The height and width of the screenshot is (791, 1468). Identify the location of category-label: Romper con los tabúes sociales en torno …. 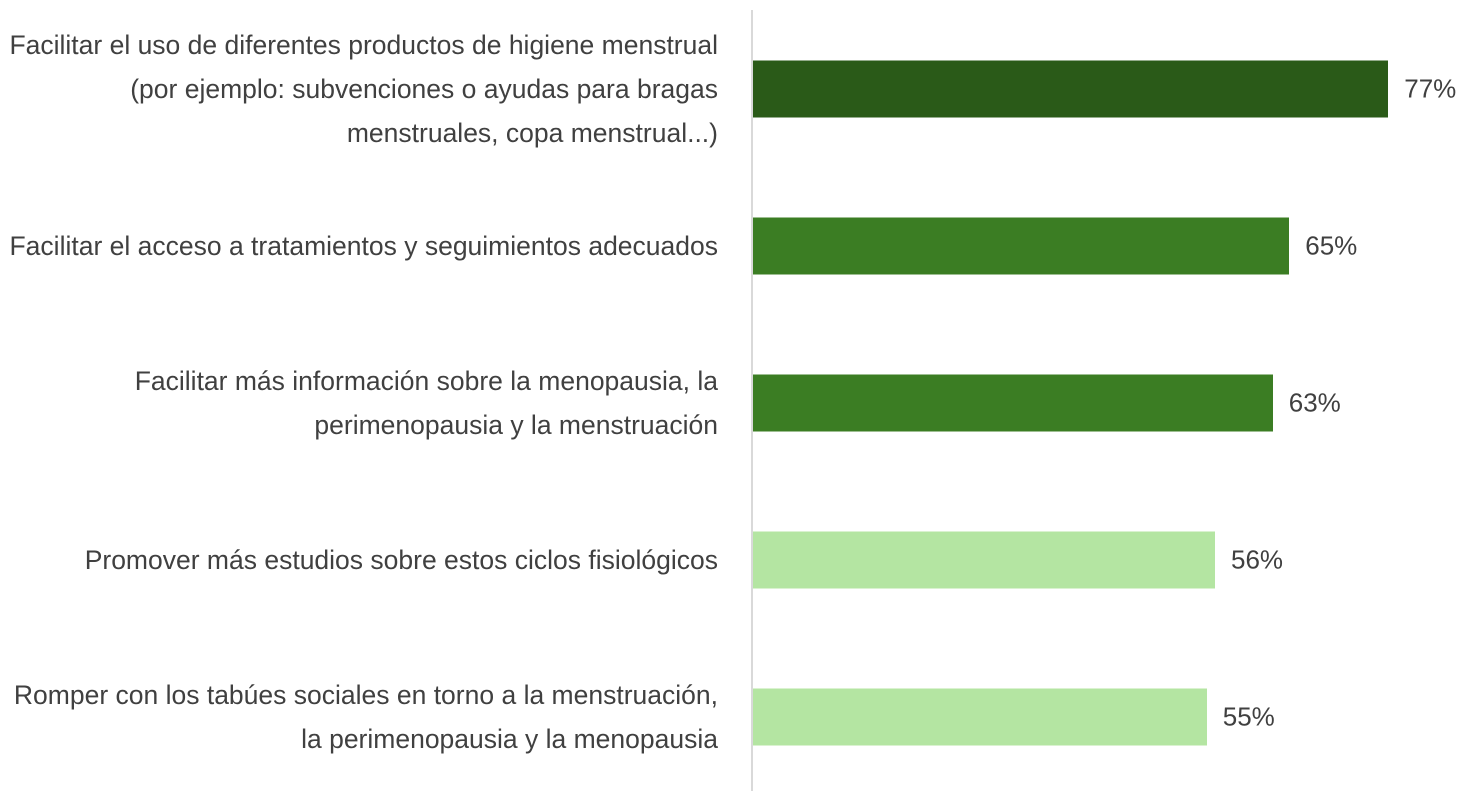
(365, 717).